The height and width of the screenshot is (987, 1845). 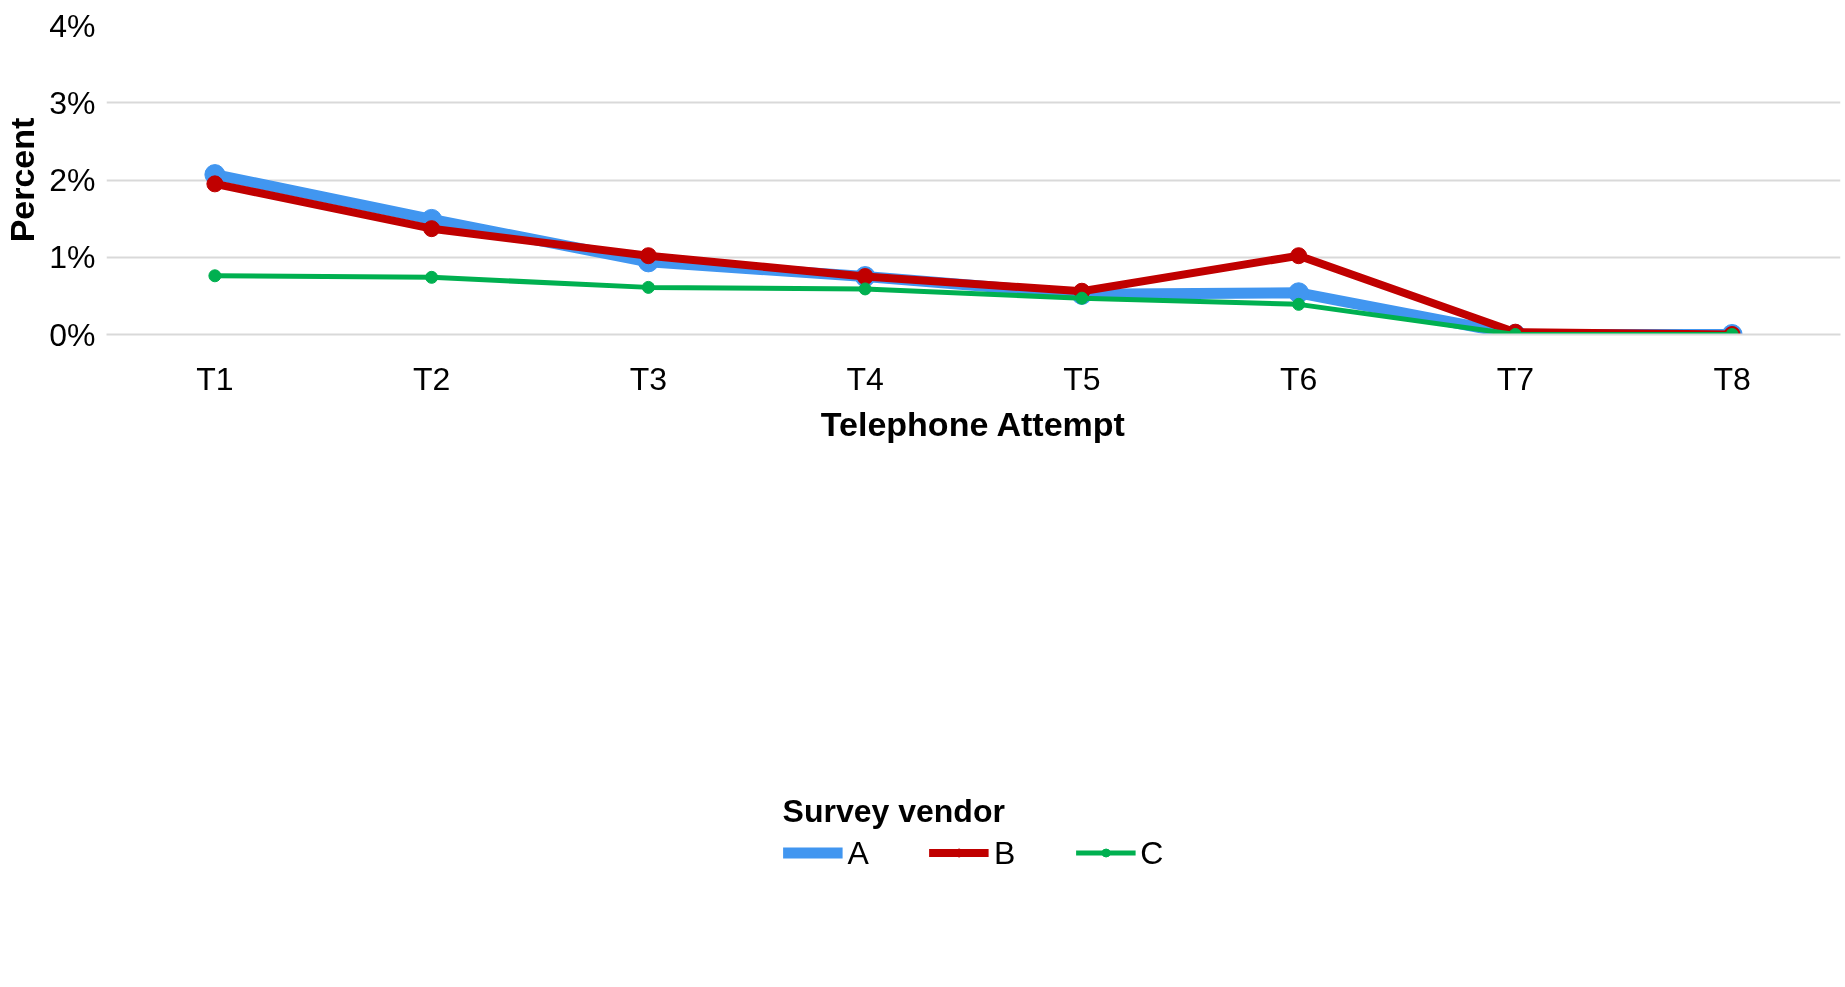 I want to click on x-tick-label: T8, so click(x=1732, y=378).